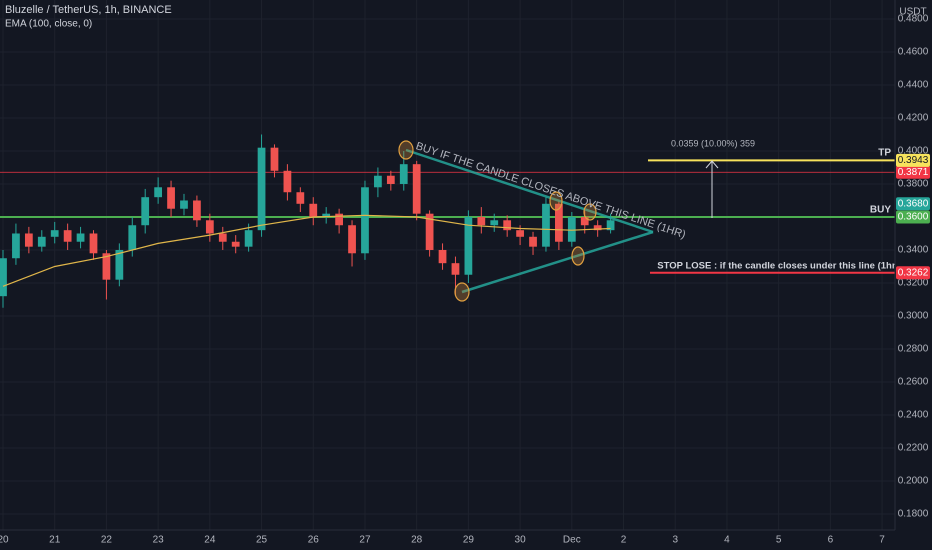  What do you see at coordinates (913, 151) in the screenshot?
I see `y-tick-label: 0.4000` at bounding box center [913, 151].